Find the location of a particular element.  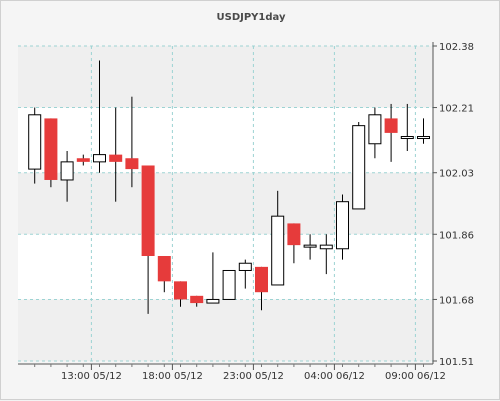

x-tick-label: 18:00 05/12 is located at coordinates (172, 376).